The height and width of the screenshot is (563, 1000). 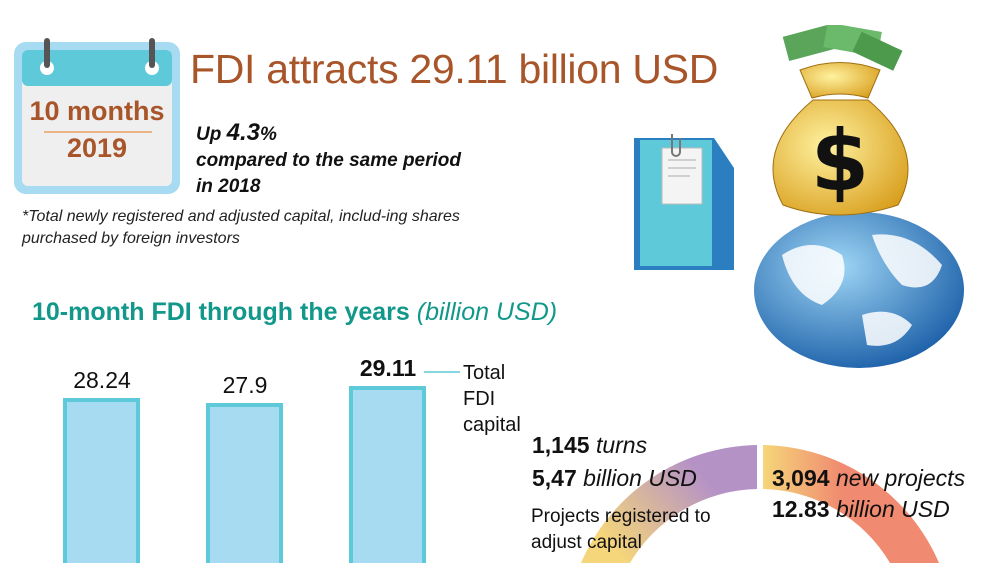 What do you see at coordinates (492, 425) in the screenshot?
I see `legend-line: capital` at bounding box center [492, 425].